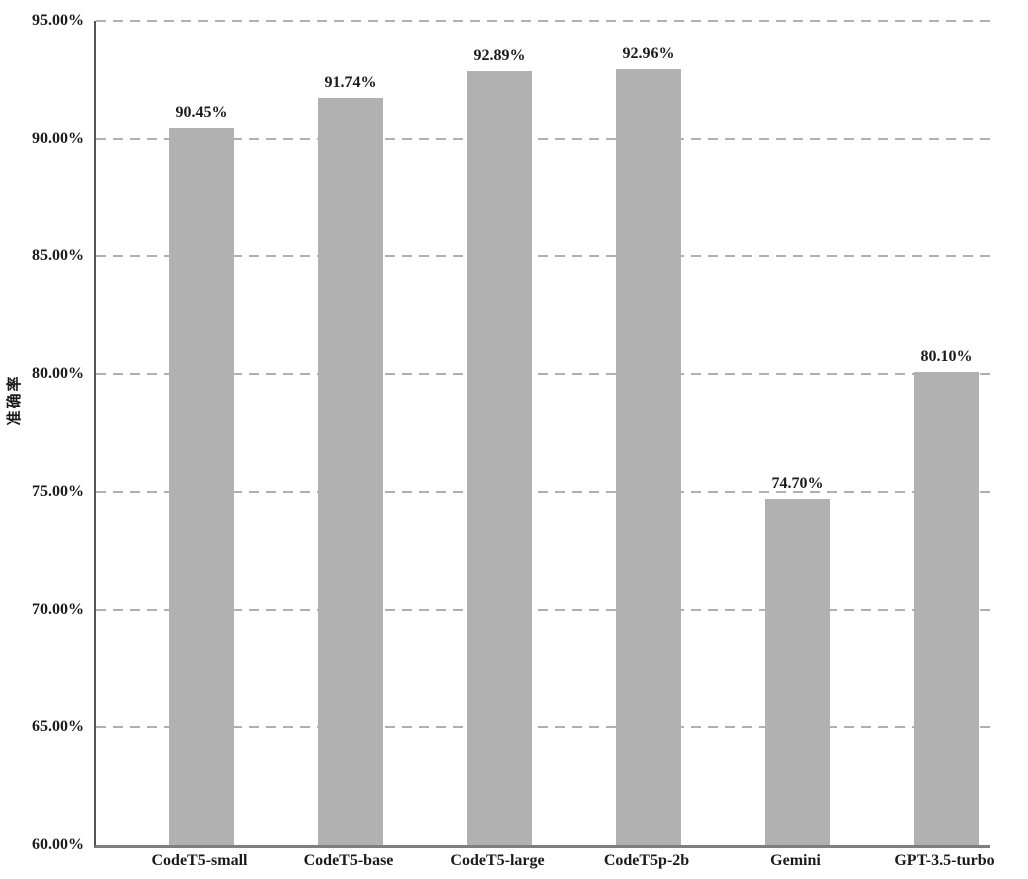  Describe the element at coordinates (58, 609) in the screenshot. I see `y-tick-label: 70.00%` at that location.